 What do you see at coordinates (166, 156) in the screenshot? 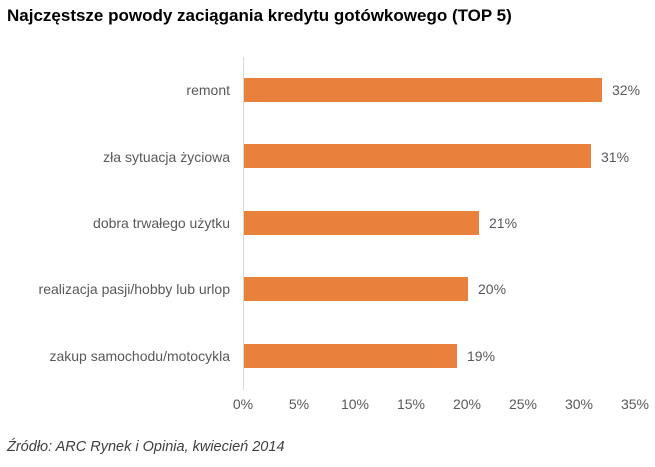
I see `category-label: zła sytuacja życiowa` at bounding box center [166, 156].